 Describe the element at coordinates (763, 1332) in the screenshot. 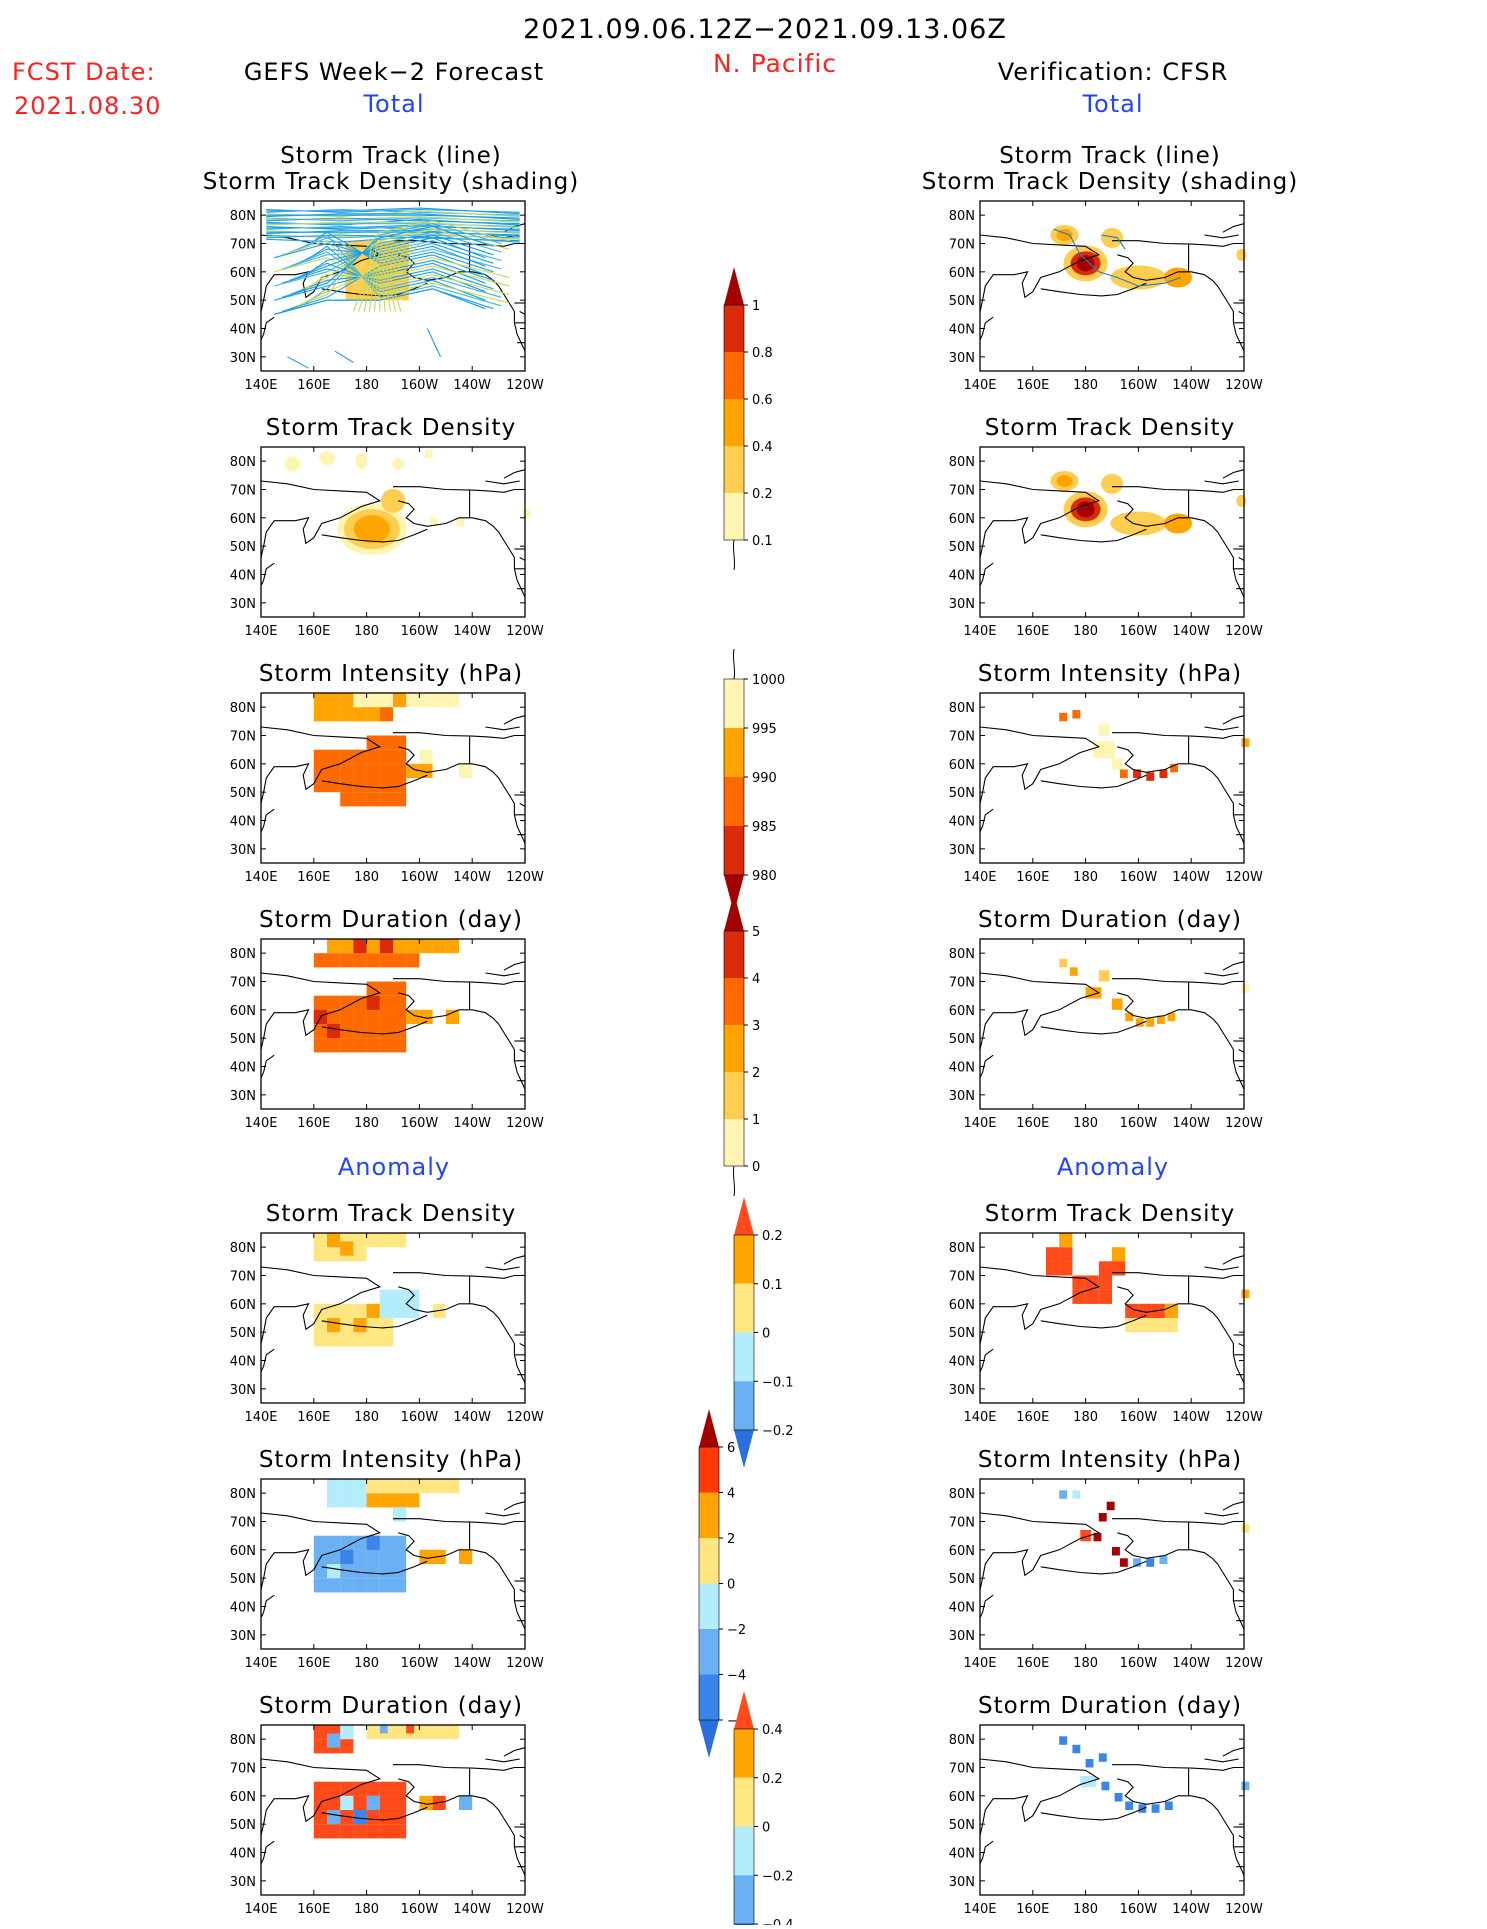

I see `colorbar-anom_density: 0.2 0.1 0 −0.1 −0.2` at that location.